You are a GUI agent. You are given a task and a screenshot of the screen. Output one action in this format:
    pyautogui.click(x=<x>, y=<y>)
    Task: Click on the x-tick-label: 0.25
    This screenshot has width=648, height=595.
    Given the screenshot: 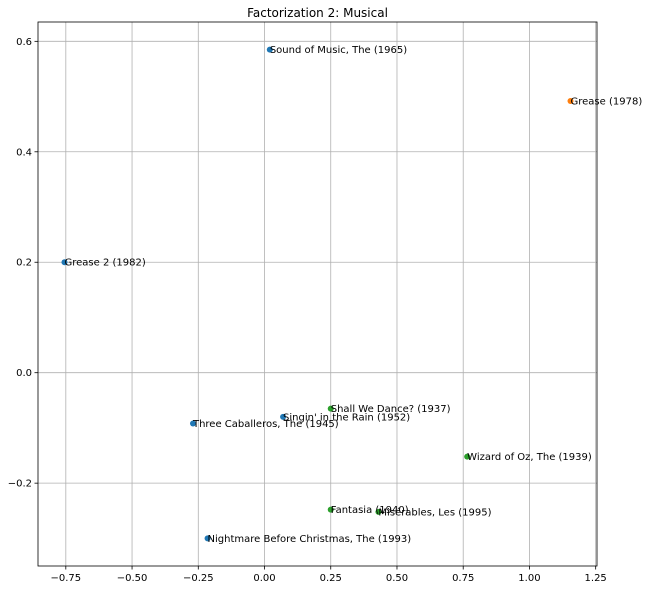 What is the action you would take?
    pyautogui.click(x=331, y=578)
    